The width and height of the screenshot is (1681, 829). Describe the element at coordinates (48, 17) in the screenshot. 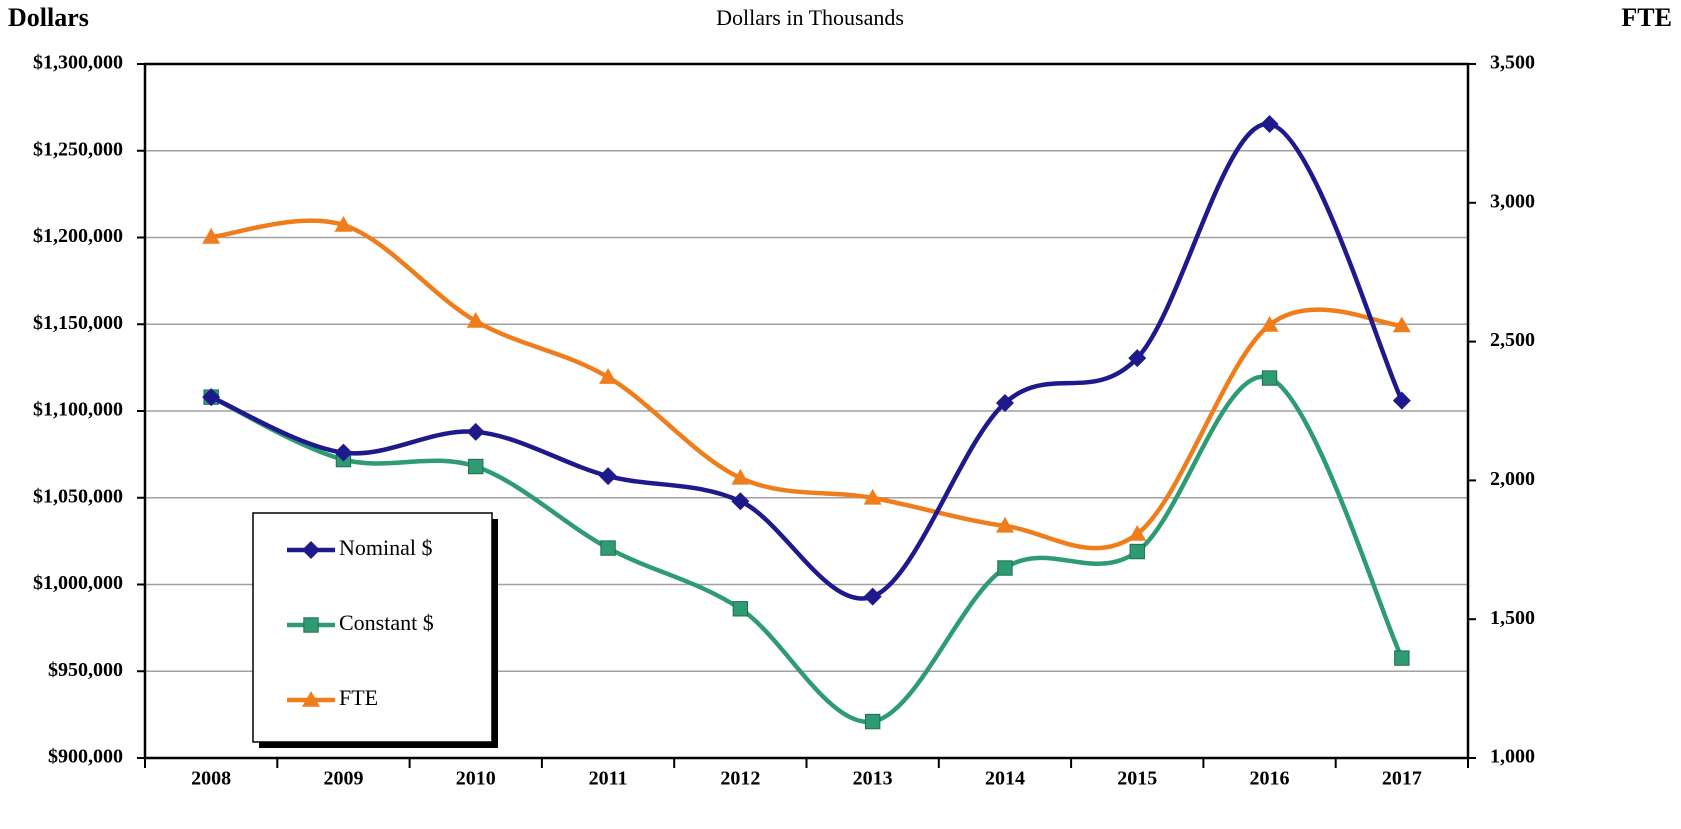

I see `y-axis-title: Dollars` at that location.